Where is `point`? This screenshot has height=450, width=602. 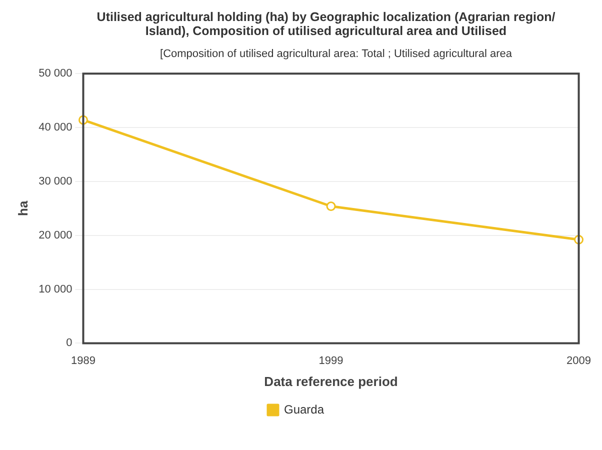
point is located at coordinates (331, 206).